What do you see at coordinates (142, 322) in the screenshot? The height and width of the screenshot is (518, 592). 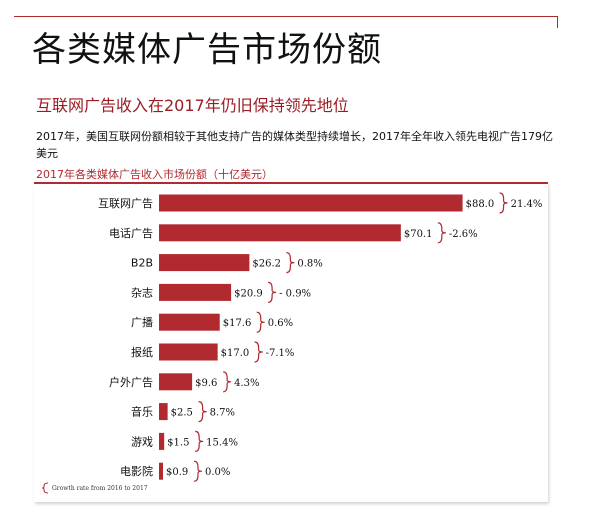 I see `category-label: 广播` at bounding box center [142, 322].